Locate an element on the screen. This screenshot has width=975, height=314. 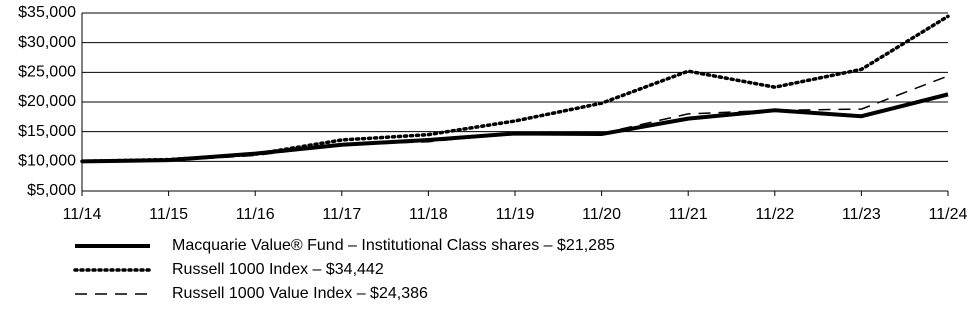
y-tick-label: $5,000 is located at coordinates (51, 190).